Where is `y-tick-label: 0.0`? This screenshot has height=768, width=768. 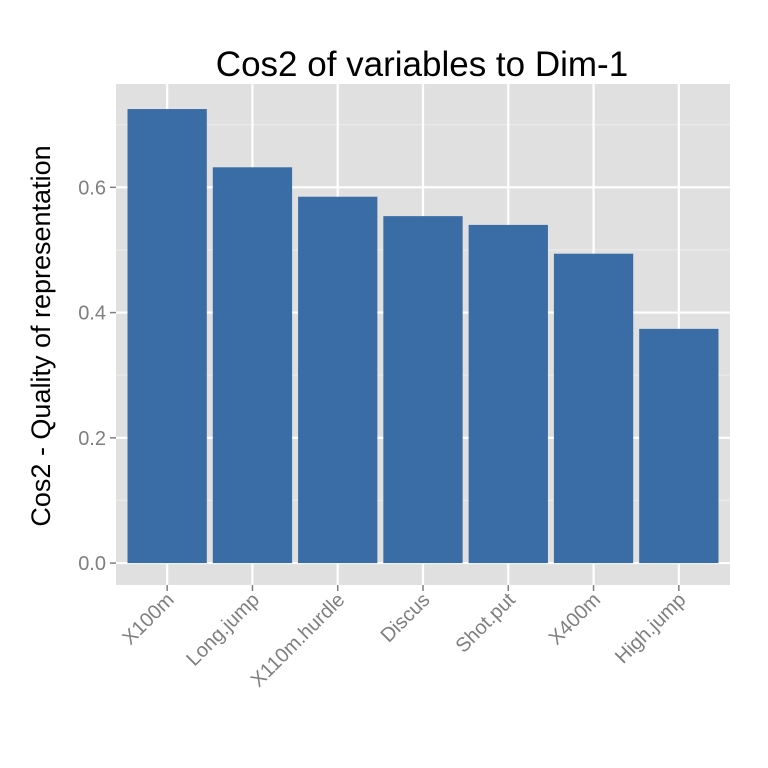 y-tick-label: 0.0 is located at coordinates (92, 564).